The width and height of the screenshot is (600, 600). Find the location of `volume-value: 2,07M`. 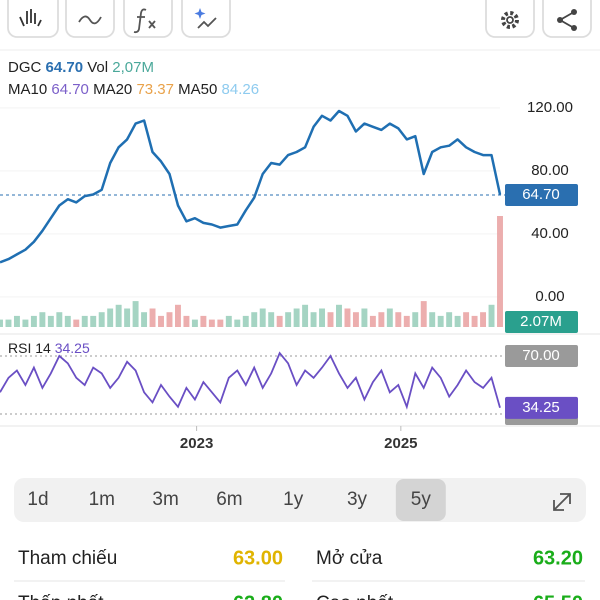

volume-value: 2,07M is located at coordinates (133, 67).